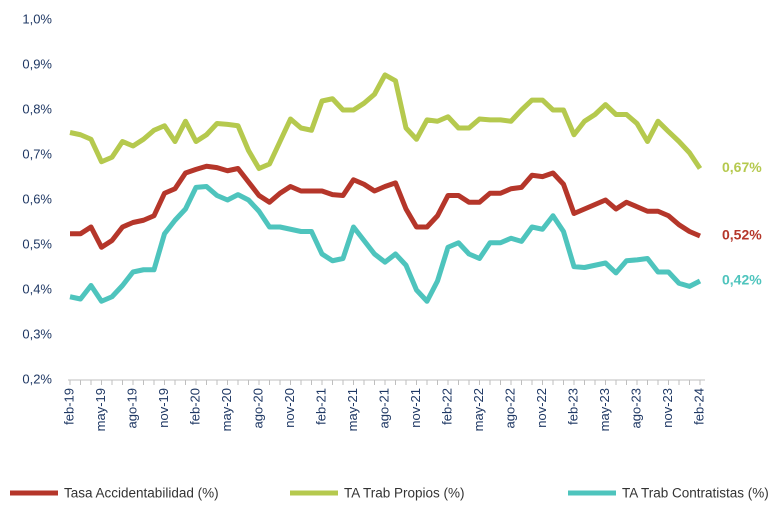 The height and width of the screenshot is (508, 774). I want to click on x-tick-label: may-22, so click(478, 409).